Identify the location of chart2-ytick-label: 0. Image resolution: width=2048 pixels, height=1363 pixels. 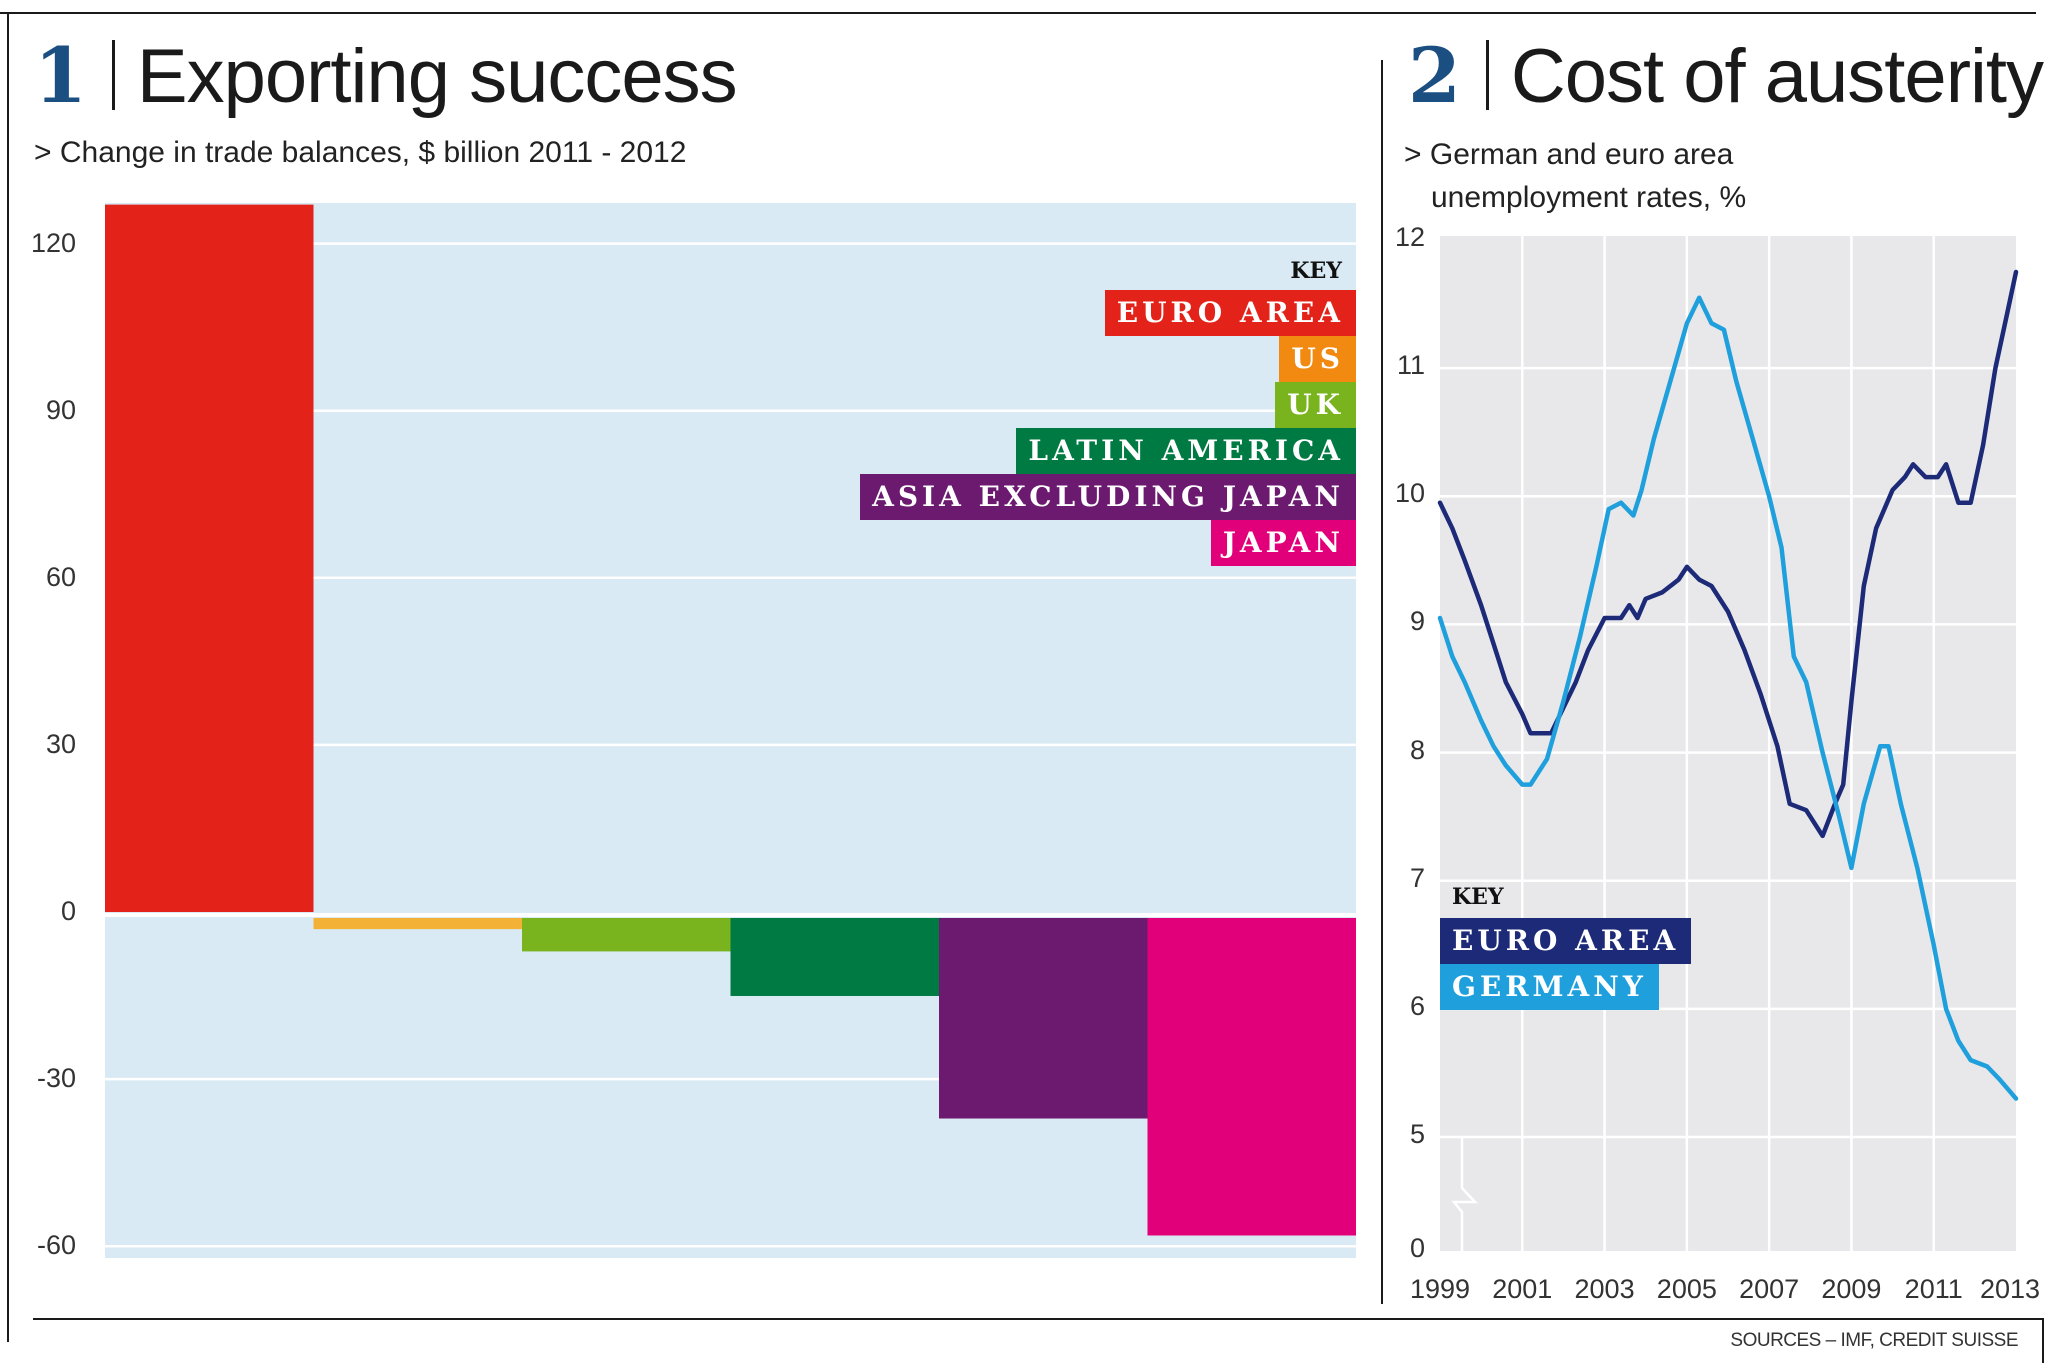
(1417, 1248).